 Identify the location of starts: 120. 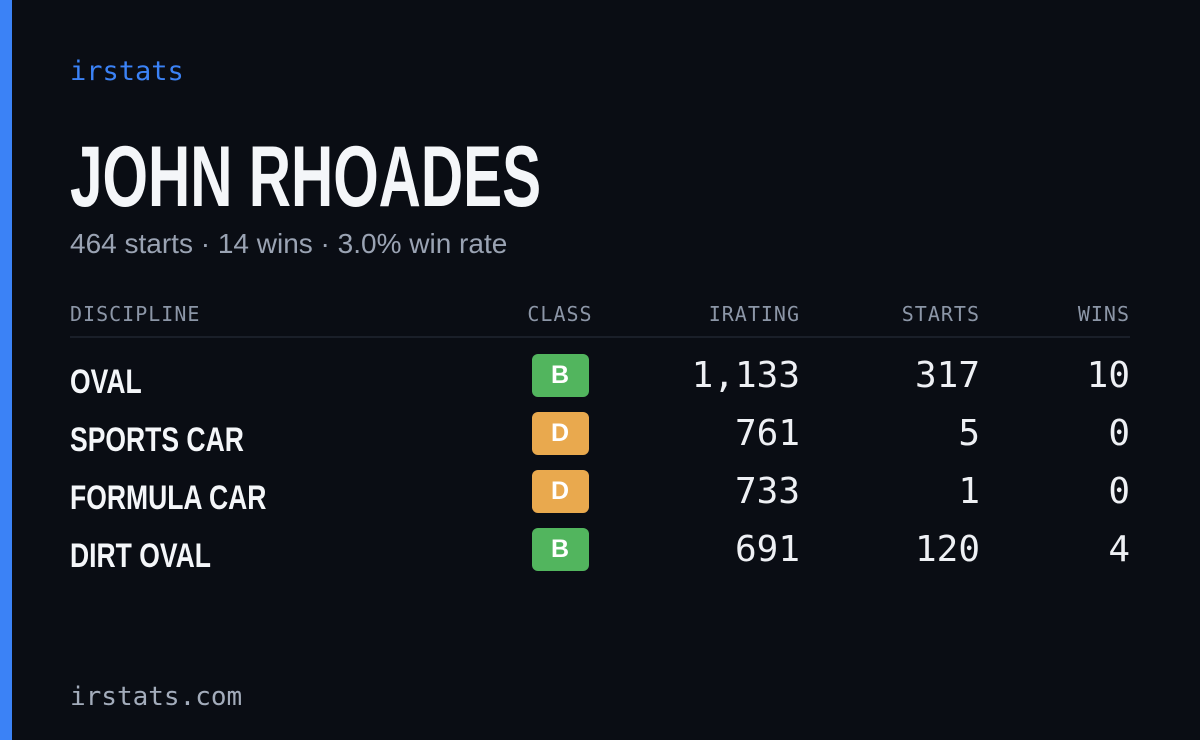
(947, 549).